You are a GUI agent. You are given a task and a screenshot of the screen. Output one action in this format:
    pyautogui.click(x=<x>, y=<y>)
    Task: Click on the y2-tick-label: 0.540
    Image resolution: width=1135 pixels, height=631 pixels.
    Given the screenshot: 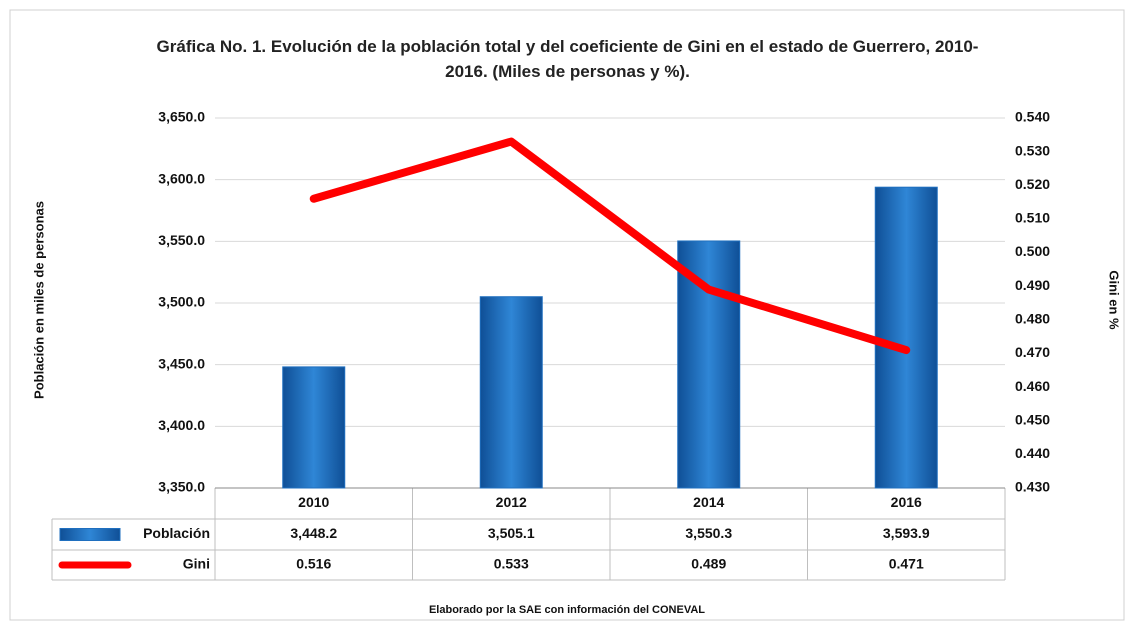 What is the action you would take?
    pyautogui.click(x=1032, y=117)
    